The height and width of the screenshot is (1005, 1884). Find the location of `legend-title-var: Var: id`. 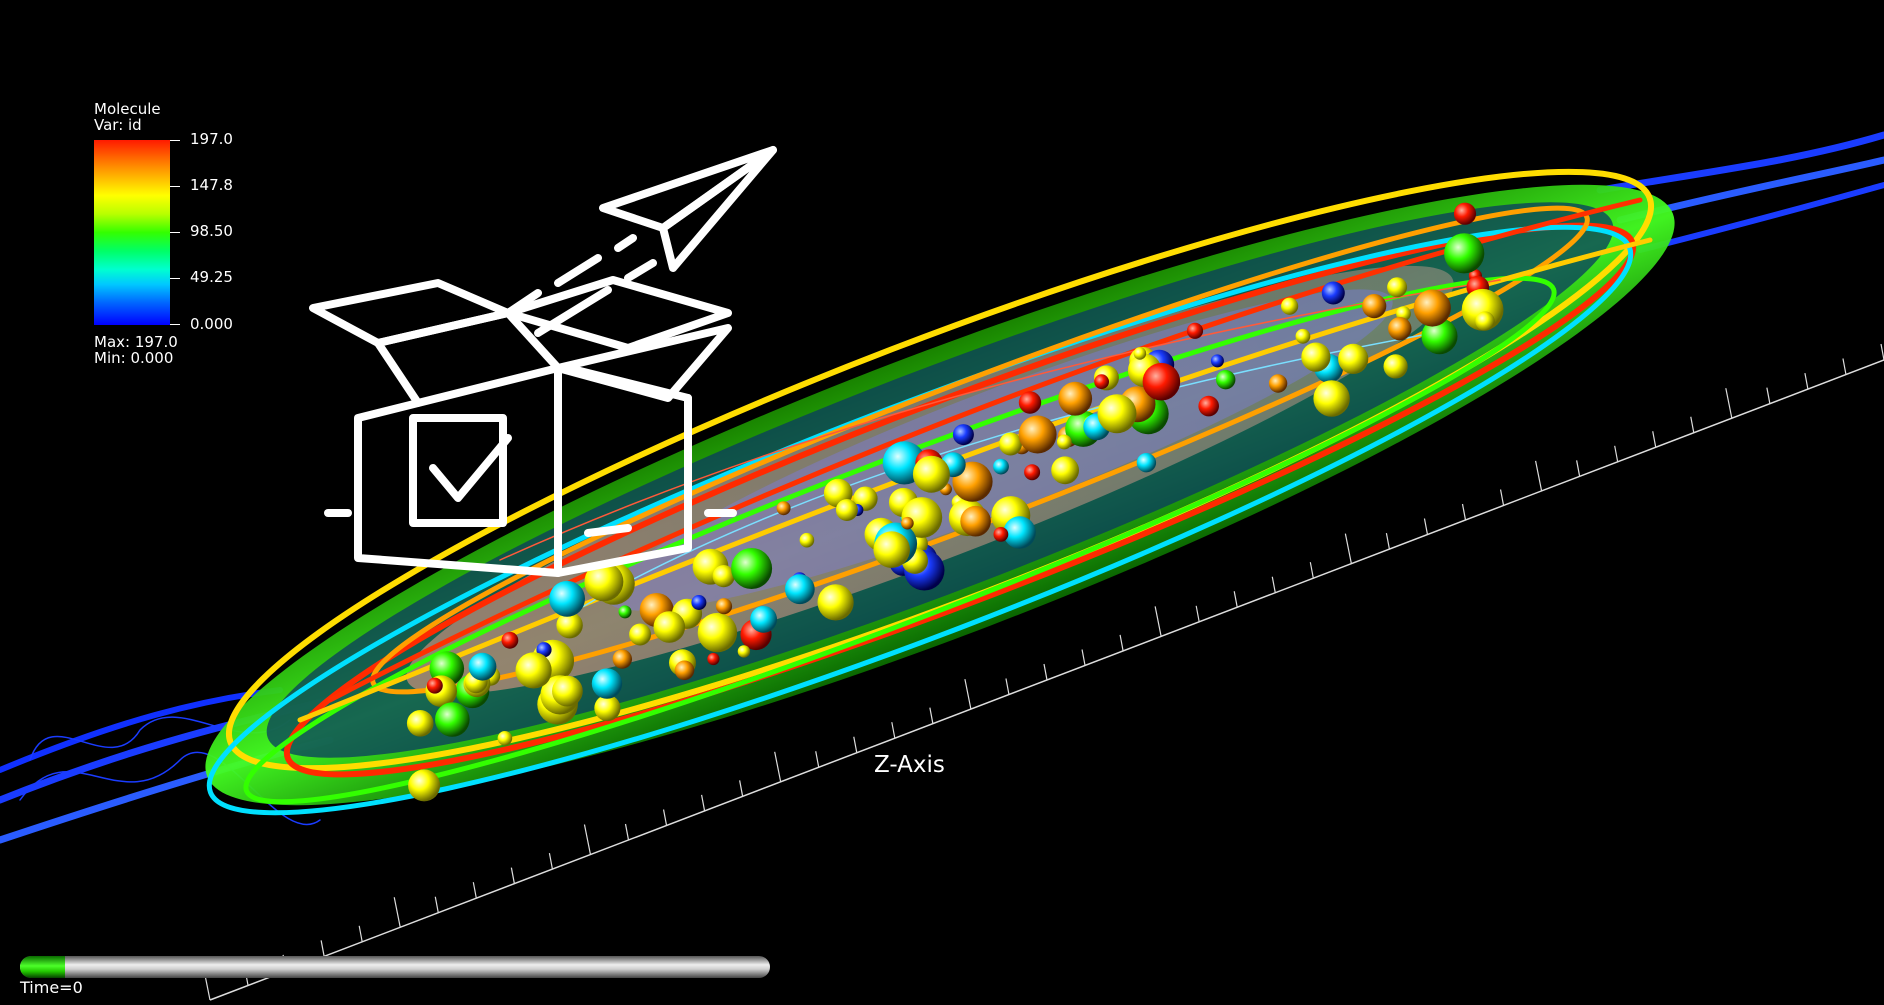

legend-title-var: Var: id is located at coordinates (118, 125).